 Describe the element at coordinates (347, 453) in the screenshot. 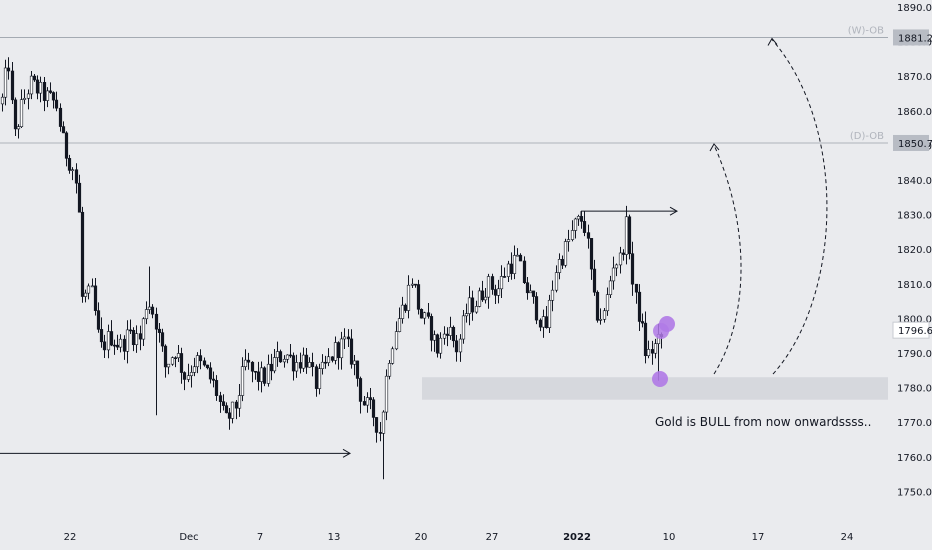

I see `swing-low-arrowhead` at that location.